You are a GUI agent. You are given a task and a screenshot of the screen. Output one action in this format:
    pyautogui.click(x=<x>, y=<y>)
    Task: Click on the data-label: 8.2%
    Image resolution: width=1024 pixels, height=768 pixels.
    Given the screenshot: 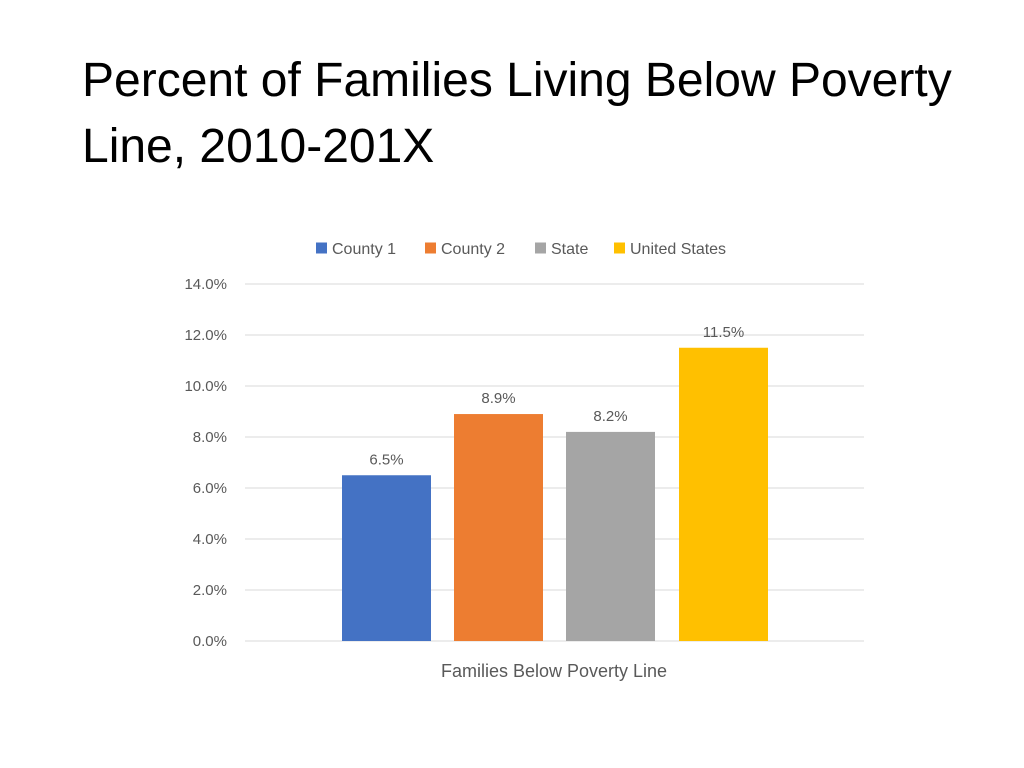 What is the action you would take?
    pyautogui.click(x=610, y=416)
    